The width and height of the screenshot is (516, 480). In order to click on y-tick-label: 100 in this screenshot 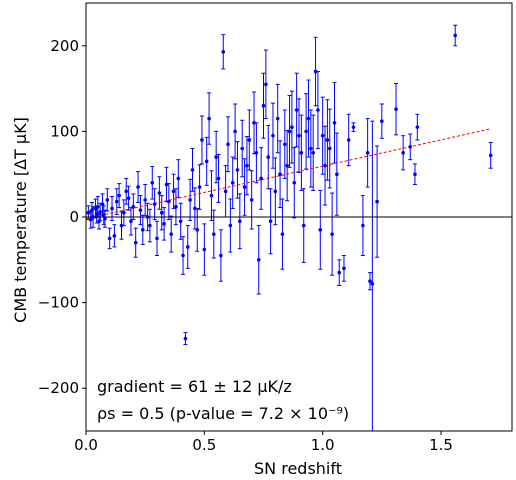, I will do `click(64, 131)`.